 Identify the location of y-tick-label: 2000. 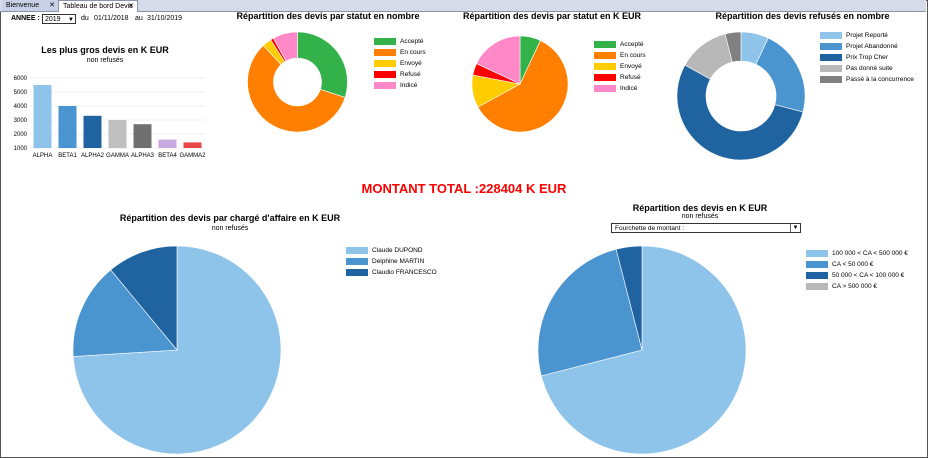
(21, 135).